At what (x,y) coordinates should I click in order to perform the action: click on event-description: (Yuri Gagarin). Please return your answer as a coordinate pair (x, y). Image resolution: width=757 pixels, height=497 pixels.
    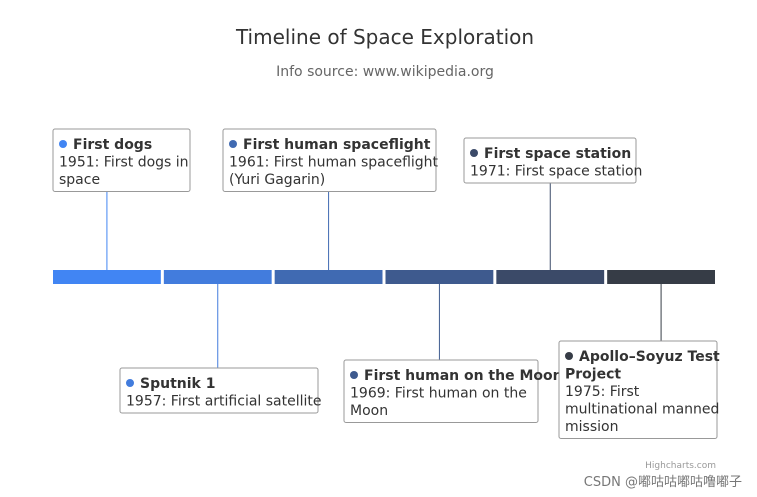
    Looking at the image, I should click on (277, 180).